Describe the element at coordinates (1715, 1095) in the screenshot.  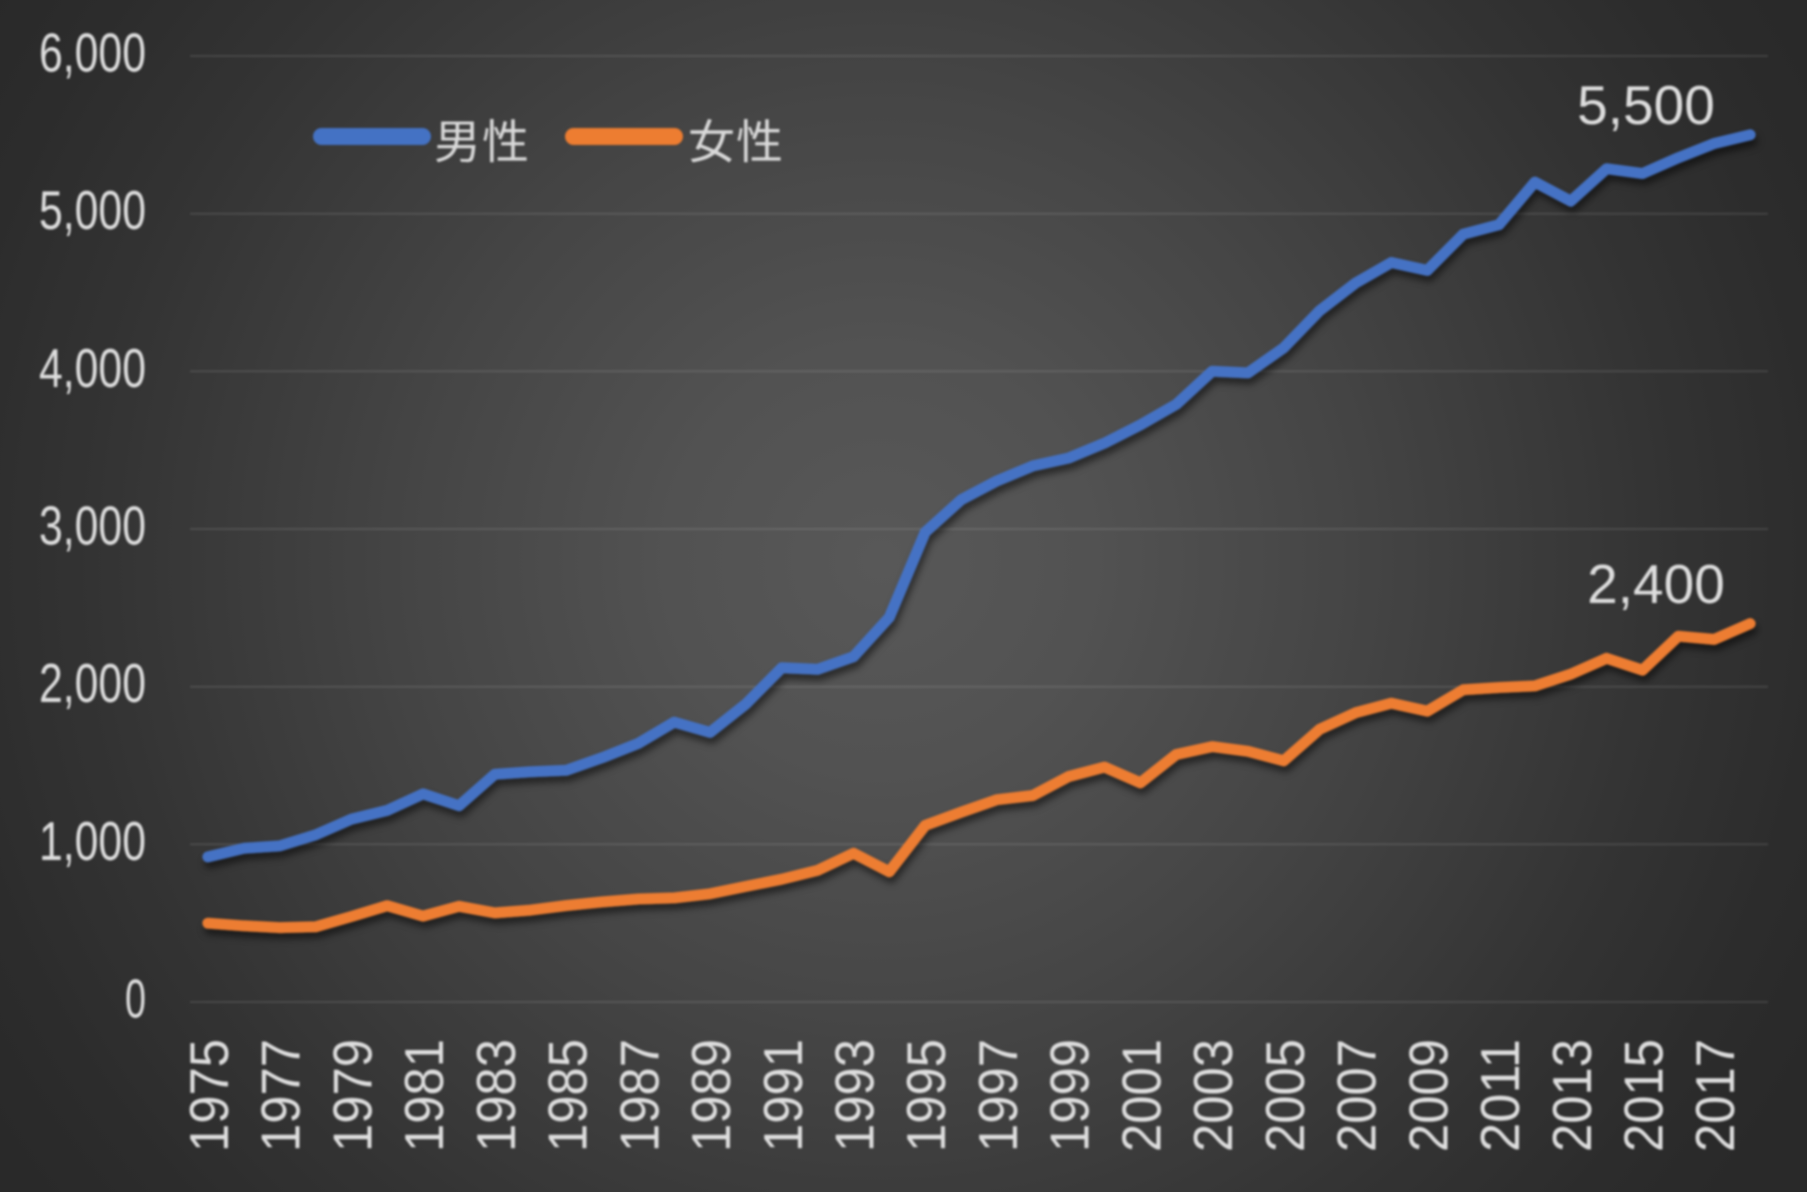
I see `svg-text: 2017` at that location.